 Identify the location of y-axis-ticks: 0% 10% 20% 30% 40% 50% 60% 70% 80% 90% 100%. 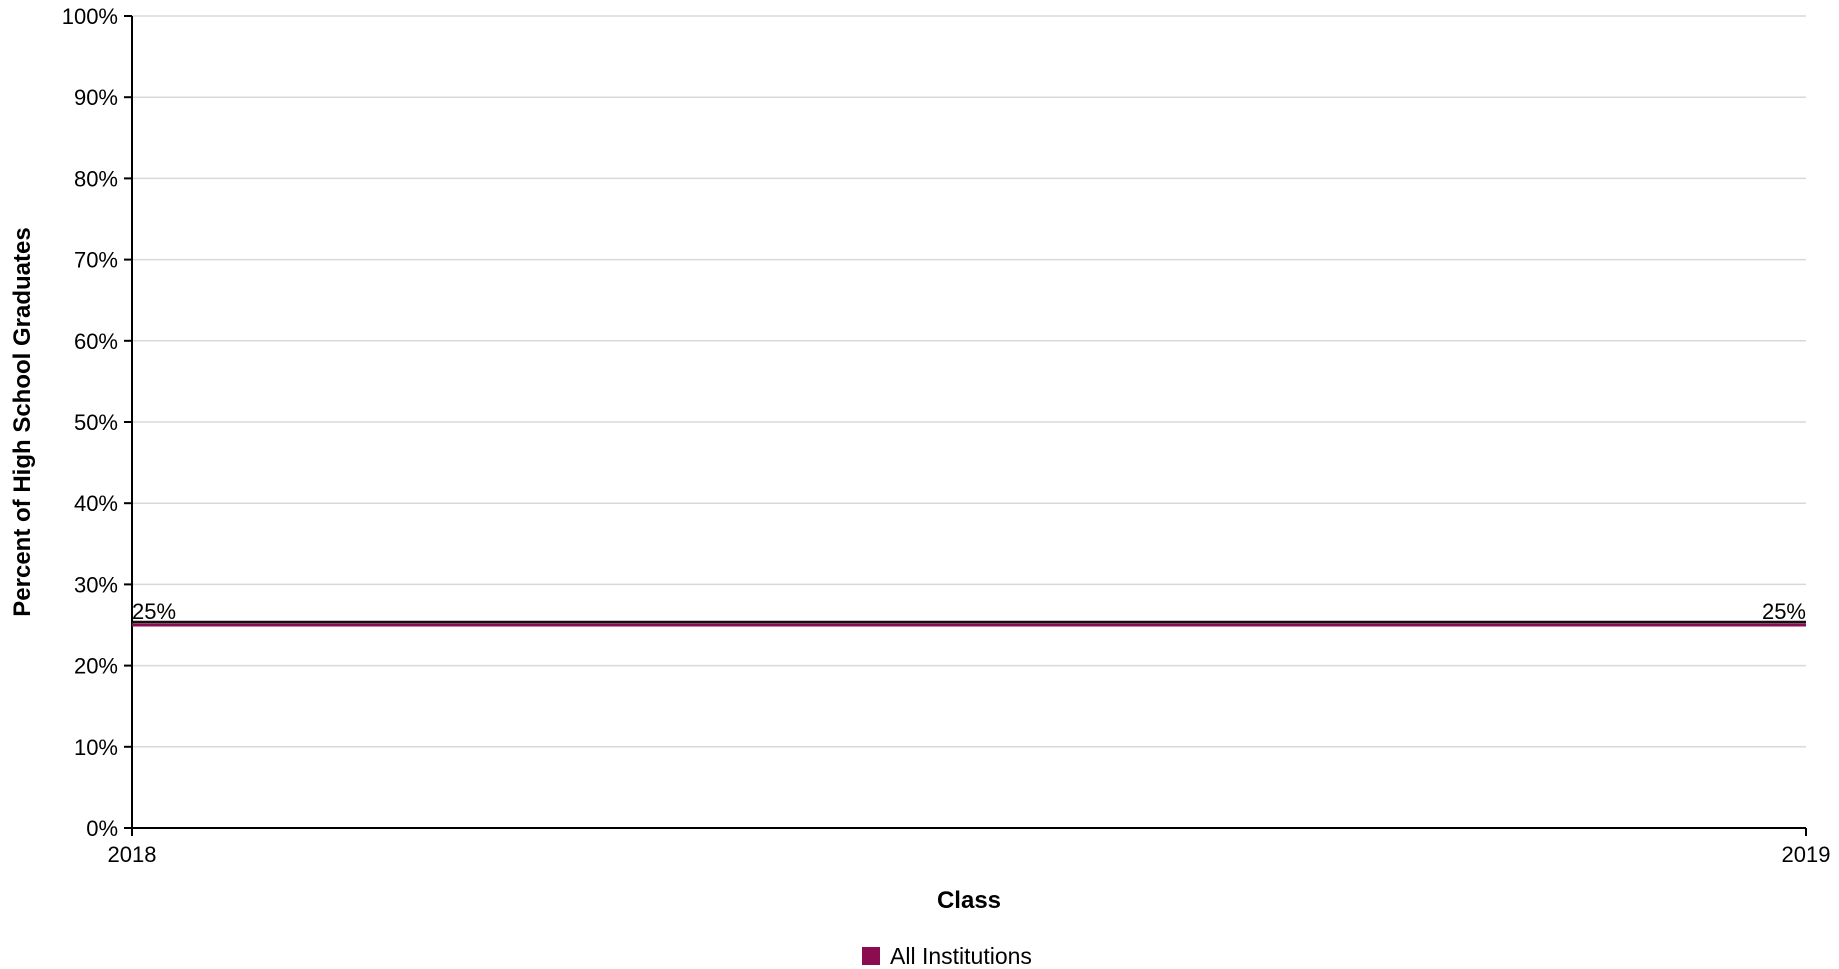
(97, 422).